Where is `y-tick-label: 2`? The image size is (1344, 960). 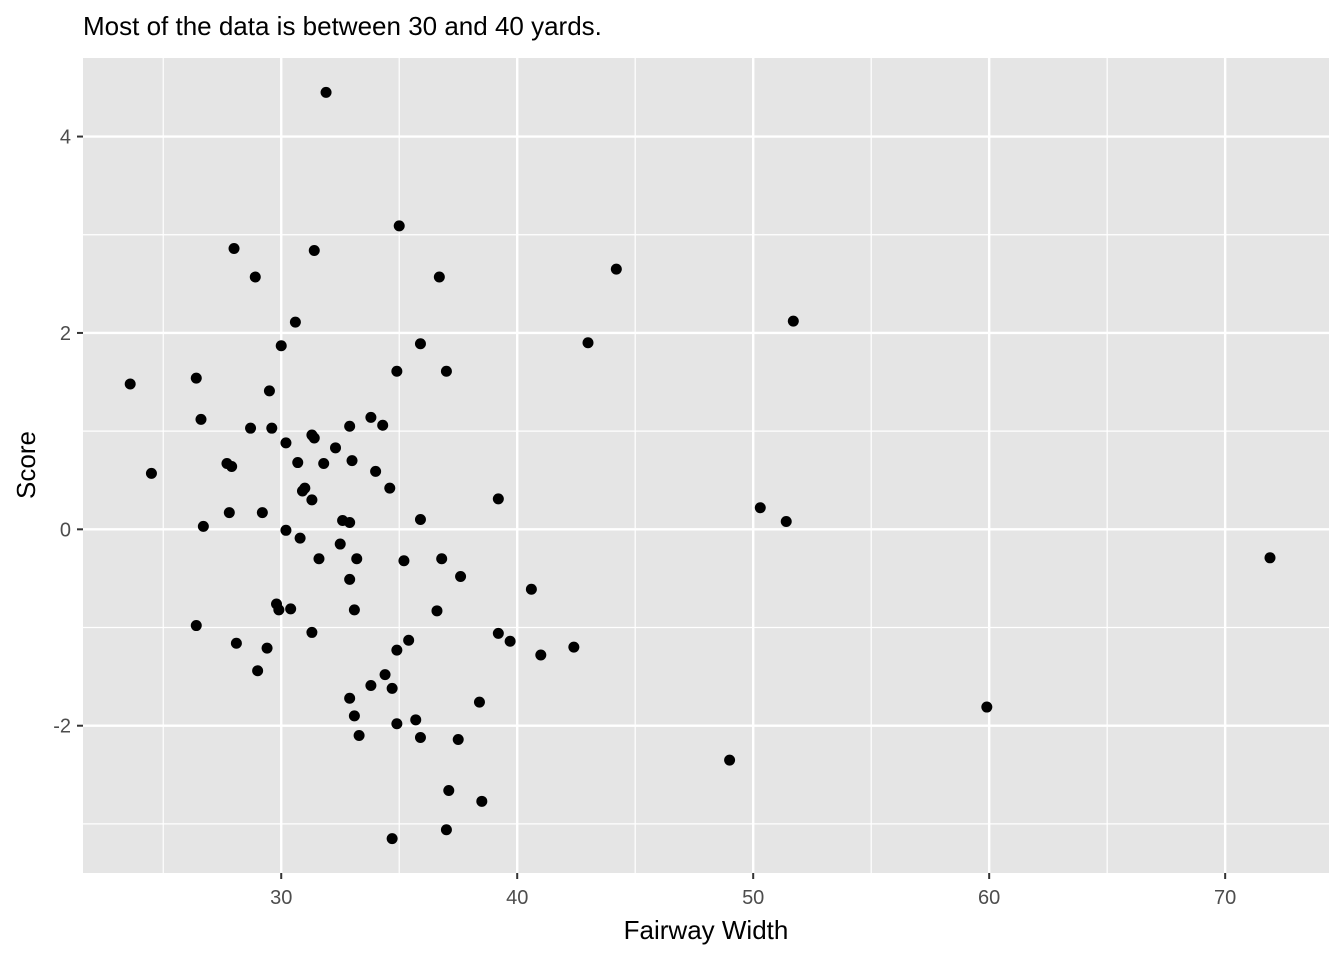 y-tick-label: 2 is located at coordinates (65, 334).